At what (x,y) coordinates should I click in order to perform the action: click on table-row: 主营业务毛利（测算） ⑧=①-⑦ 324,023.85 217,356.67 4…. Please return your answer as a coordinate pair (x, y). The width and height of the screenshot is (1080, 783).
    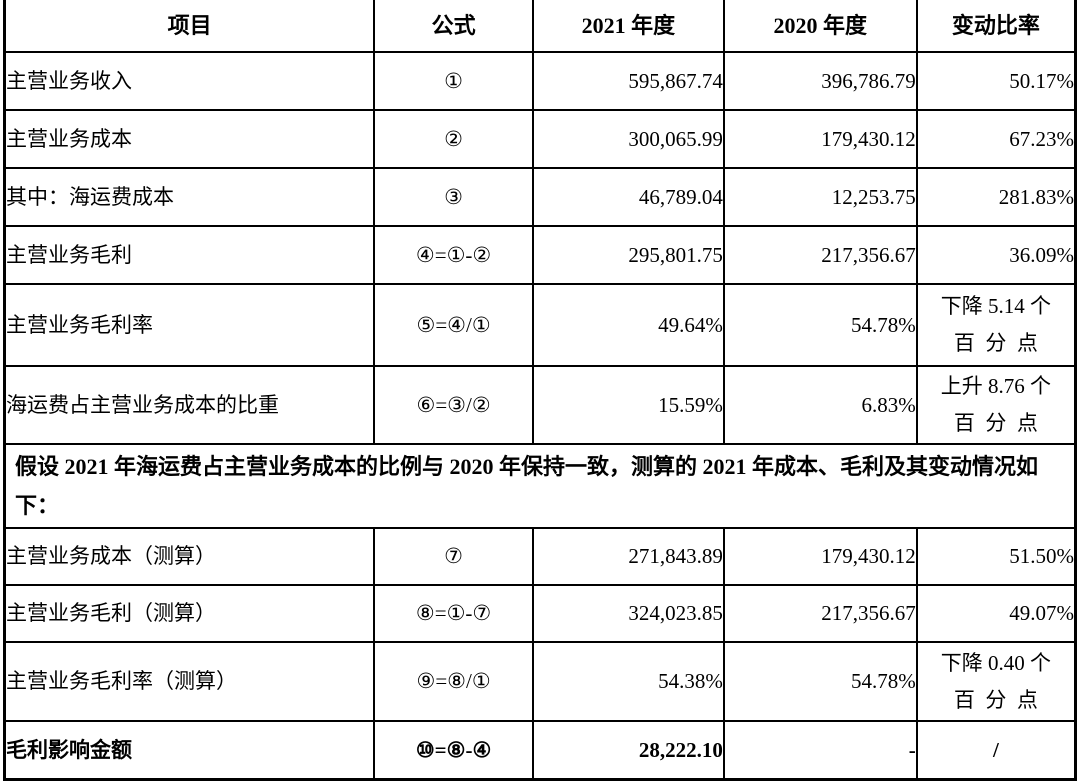
    Looking at the image, I should click on (540, 613).